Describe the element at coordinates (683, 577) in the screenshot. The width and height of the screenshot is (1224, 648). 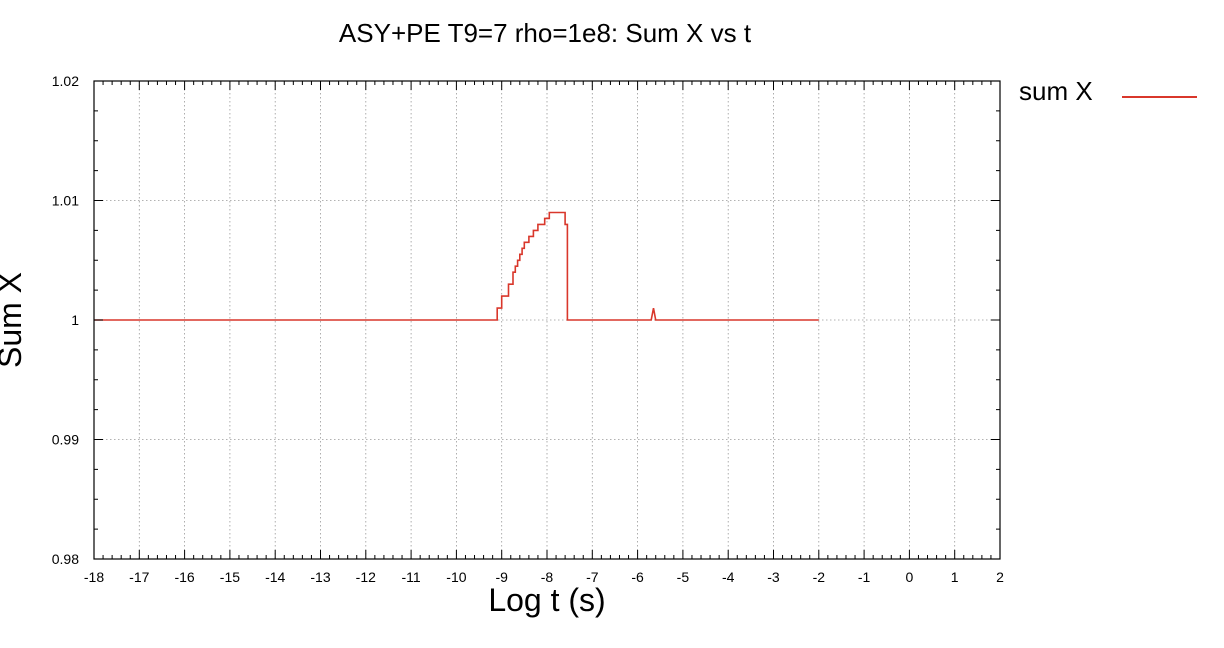
I see `x-tick-label: -5` at that location.